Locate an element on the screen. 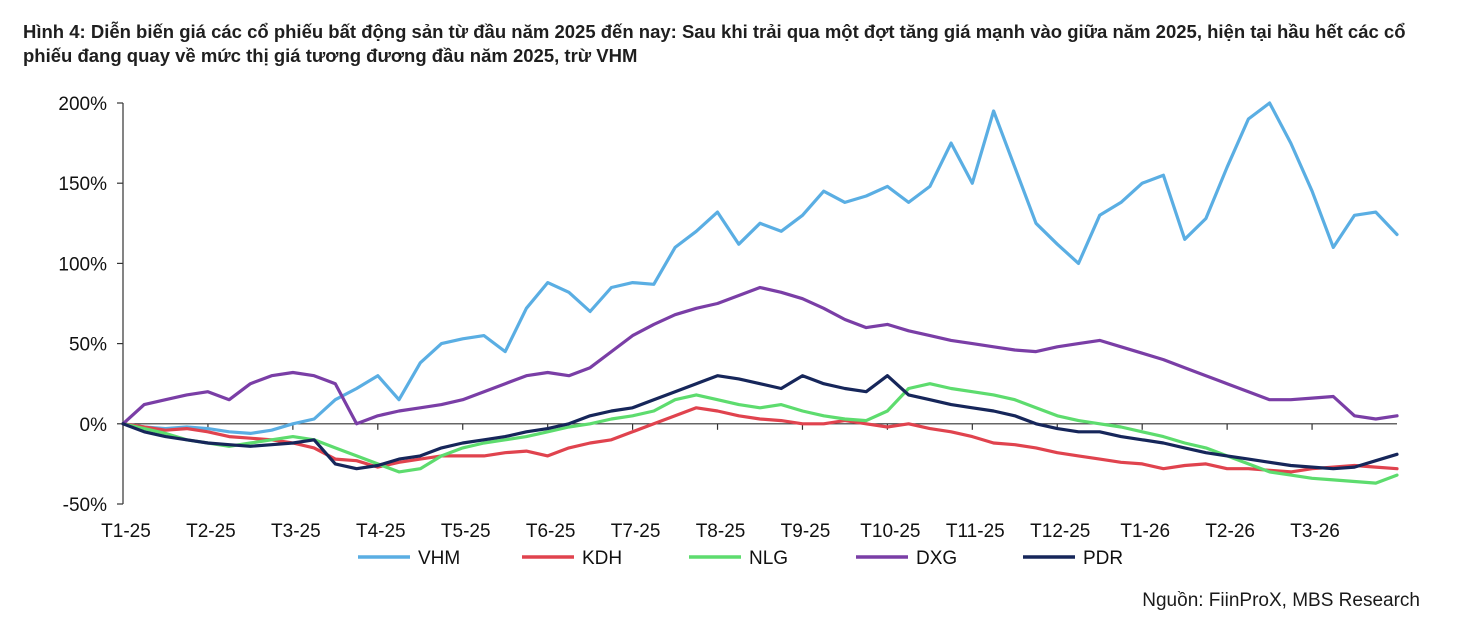 The image size is (1472, 644). y-axis: 200% 150% 100% 50% 0% -50% is located at coordinates (91, 305).